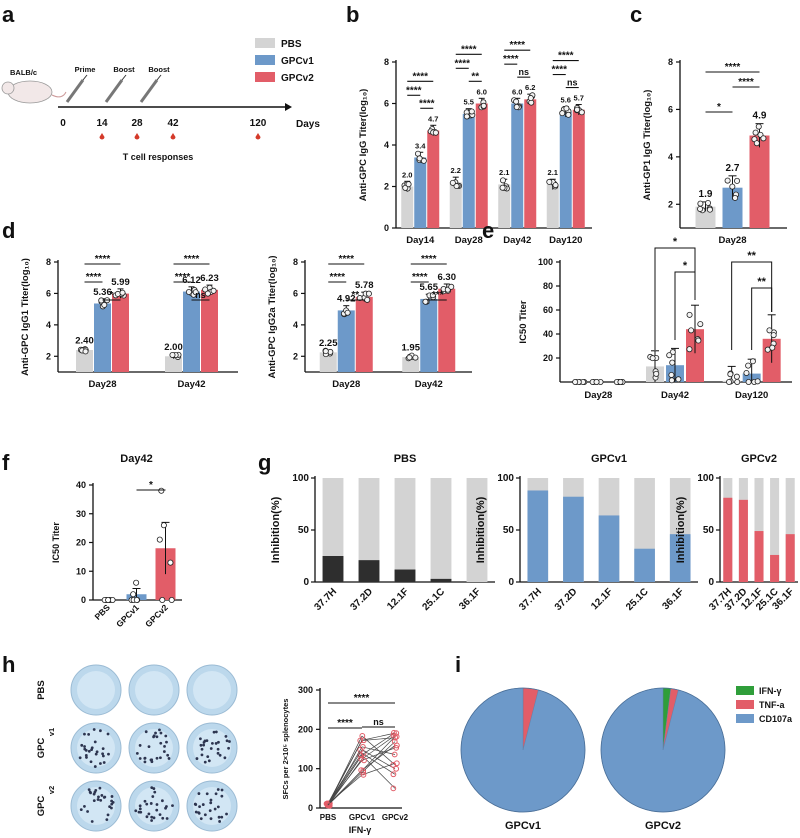 Image resolution: width=800 pixels, height=838 pixels. Describe the element at coordinates (663, 750) in the screenshot. I see `panel-i-pie-slice-cd107a` at that location.